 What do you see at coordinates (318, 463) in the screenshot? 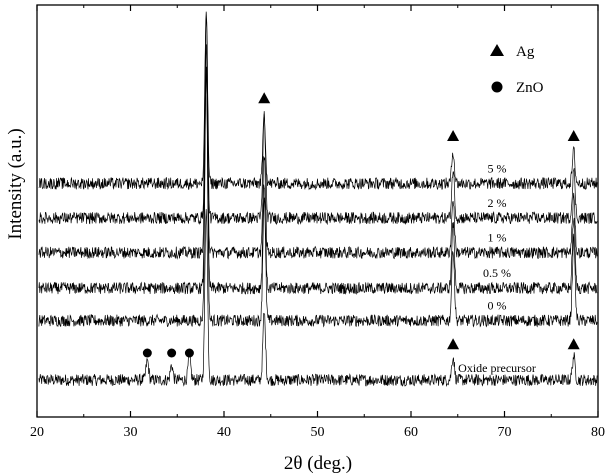
I see `x-axis-title: 2θ (deg.)` at bounding box center [318, 463].